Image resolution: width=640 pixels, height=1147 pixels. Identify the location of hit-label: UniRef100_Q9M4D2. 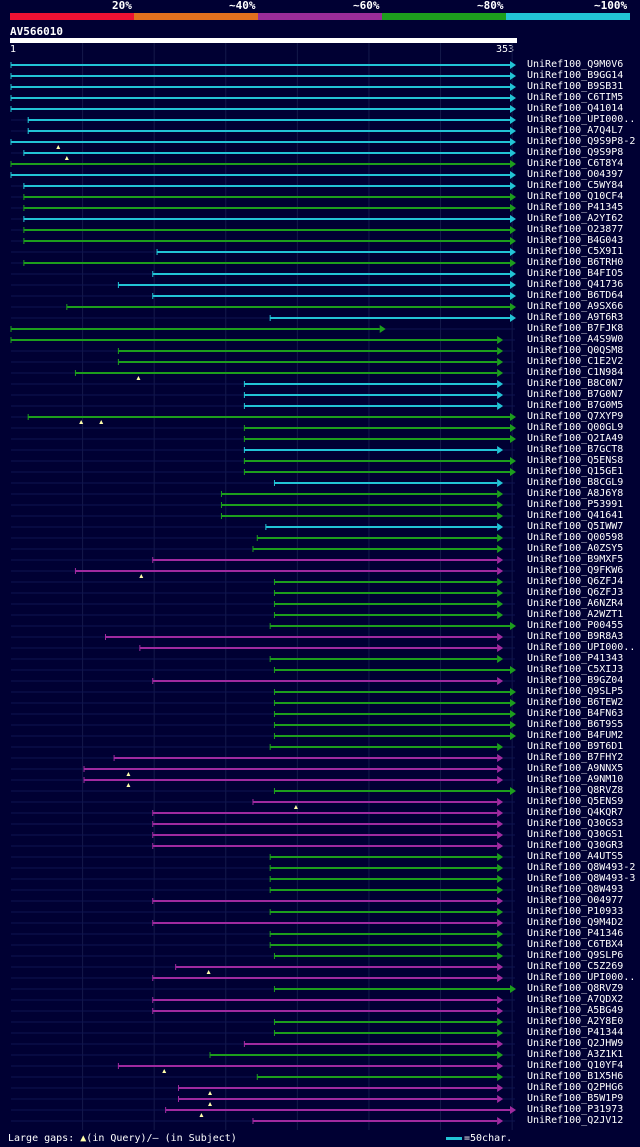
(575, 922).